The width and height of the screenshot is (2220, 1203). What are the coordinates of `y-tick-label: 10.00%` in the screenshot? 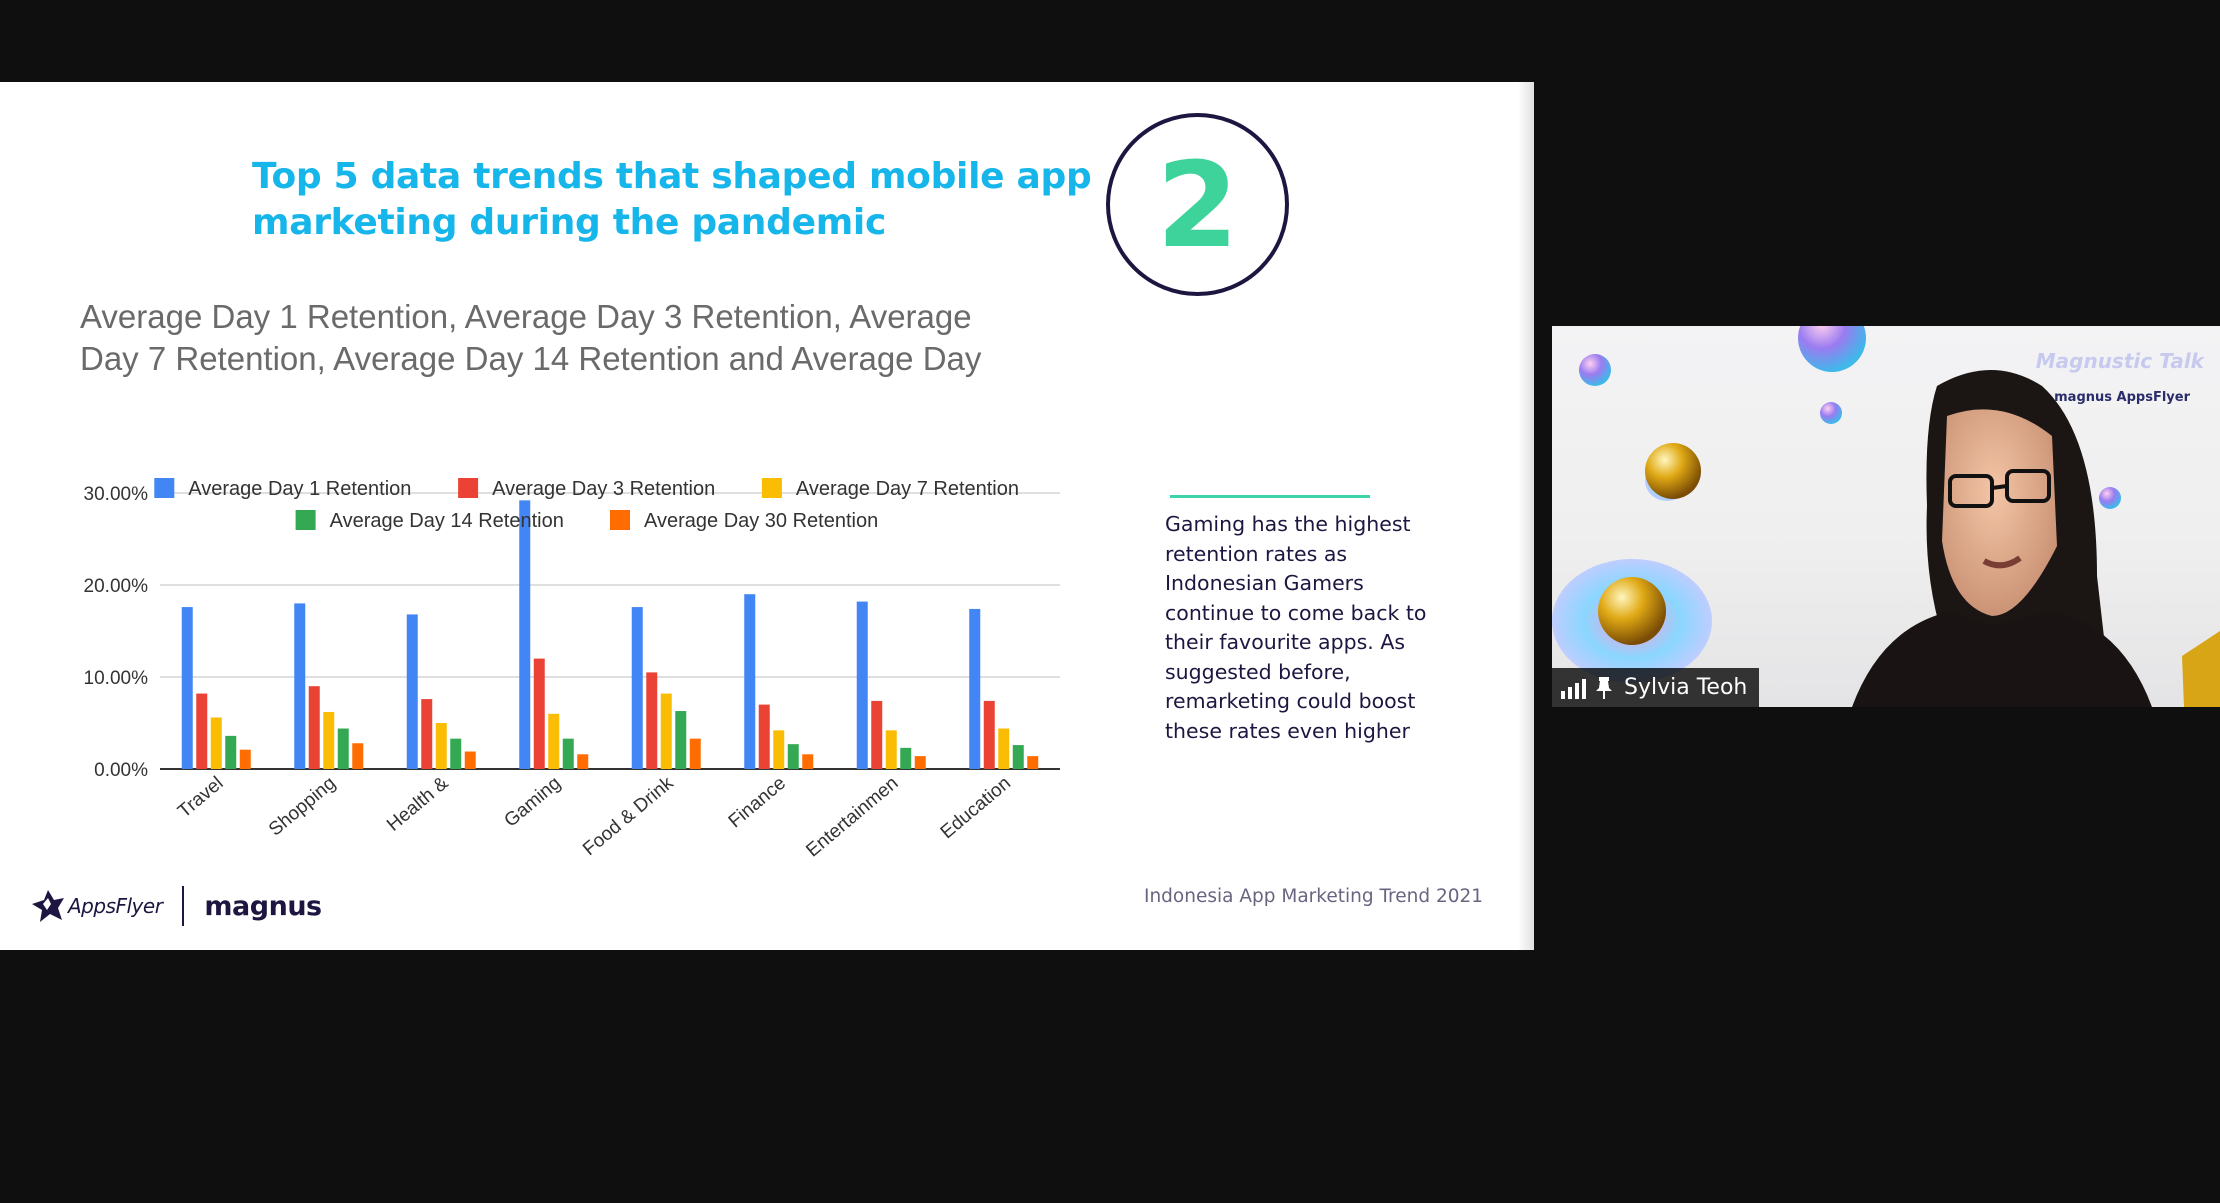 It's located at (116, 678).